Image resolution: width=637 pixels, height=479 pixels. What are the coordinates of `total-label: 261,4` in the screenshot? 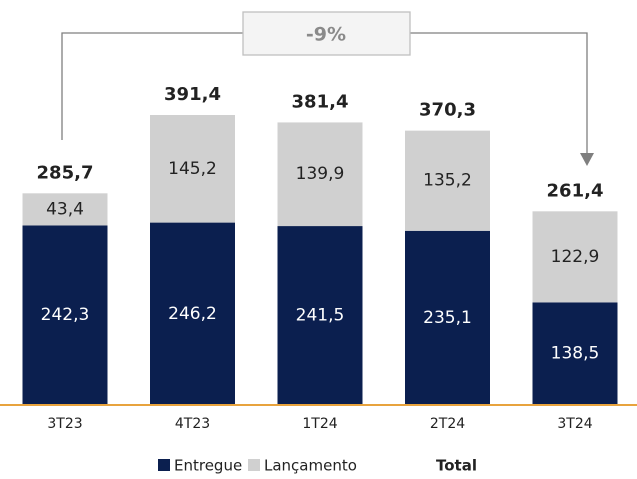 It's located at (575, 190).